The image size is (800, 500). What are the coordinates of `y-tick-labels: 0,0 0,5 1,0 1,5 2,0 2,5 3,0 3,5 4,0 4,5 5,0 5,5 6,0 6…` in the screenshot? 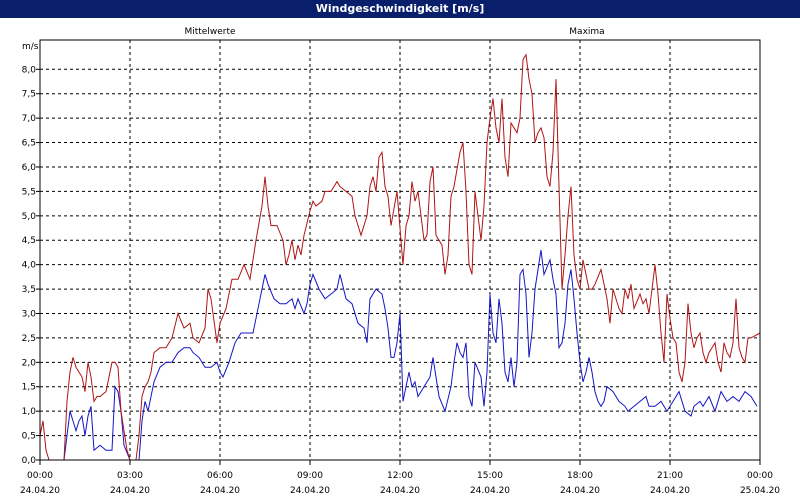 It's located at (29, 265).